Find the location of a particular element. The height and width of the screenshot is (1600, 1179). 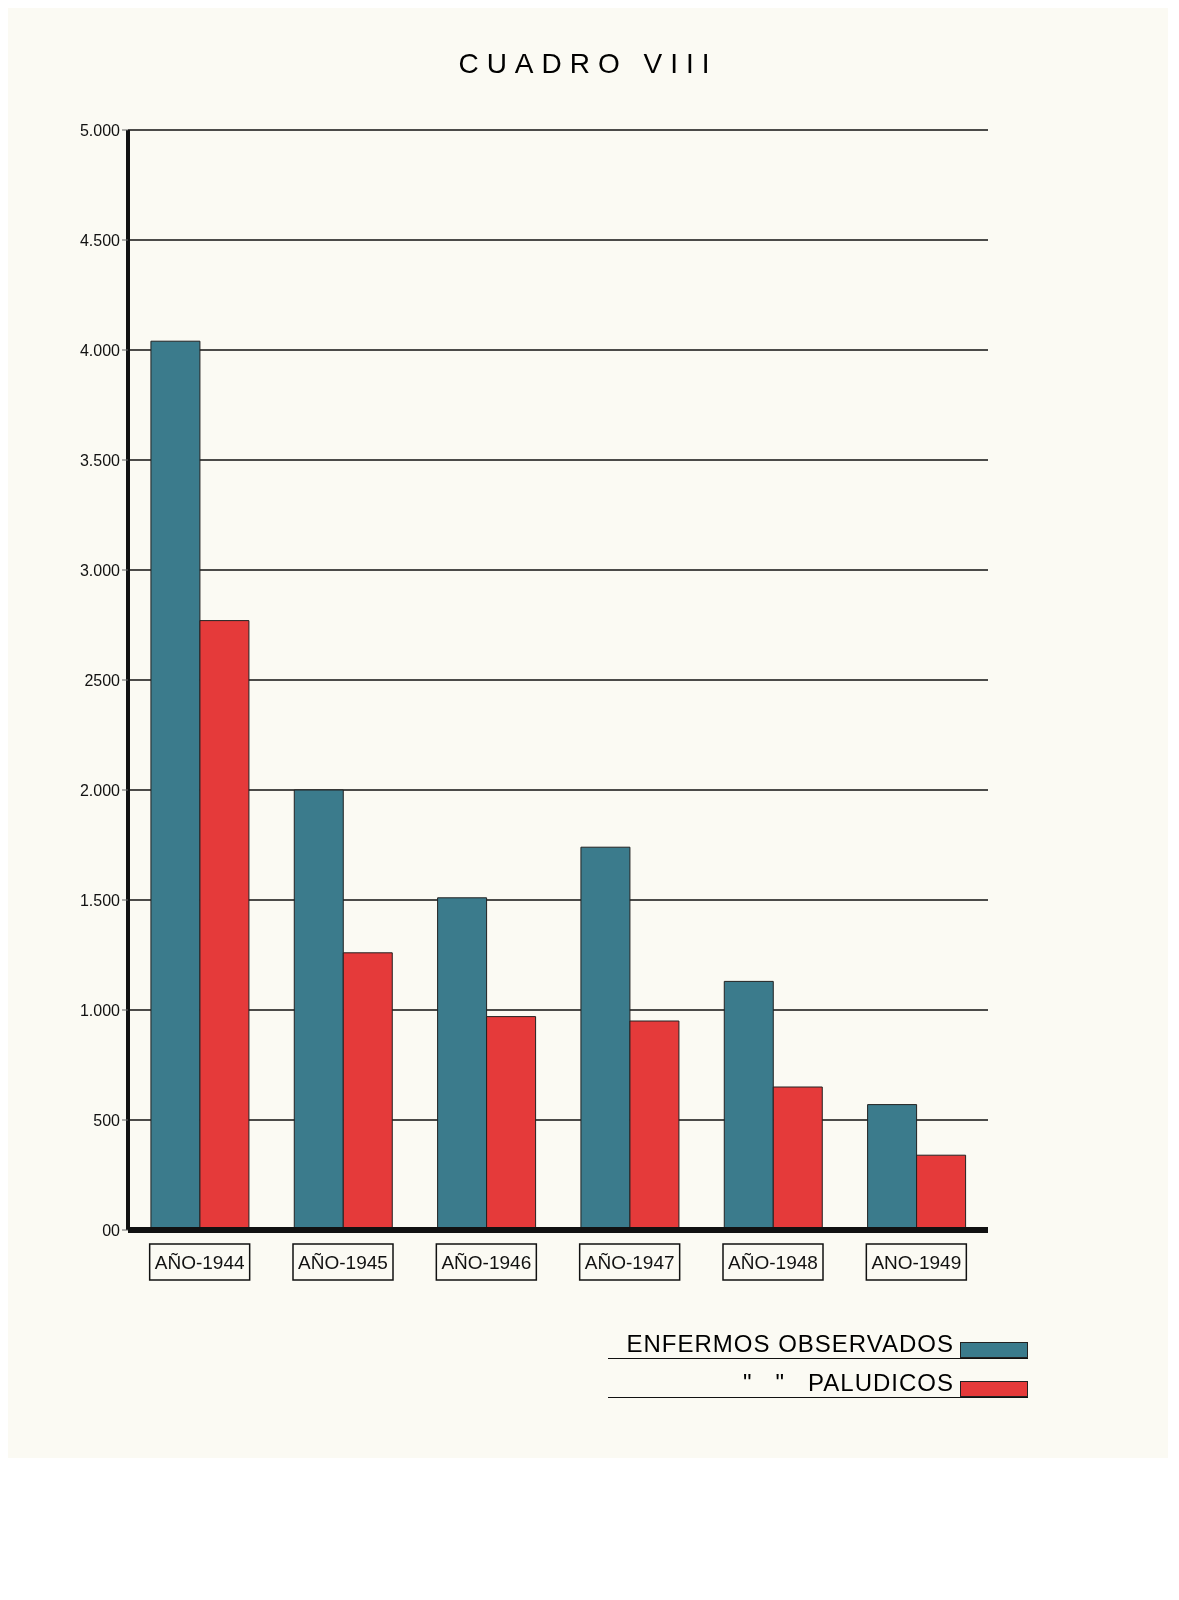

chart-title: CUADRO VIII is located at coordinates (588, 64).